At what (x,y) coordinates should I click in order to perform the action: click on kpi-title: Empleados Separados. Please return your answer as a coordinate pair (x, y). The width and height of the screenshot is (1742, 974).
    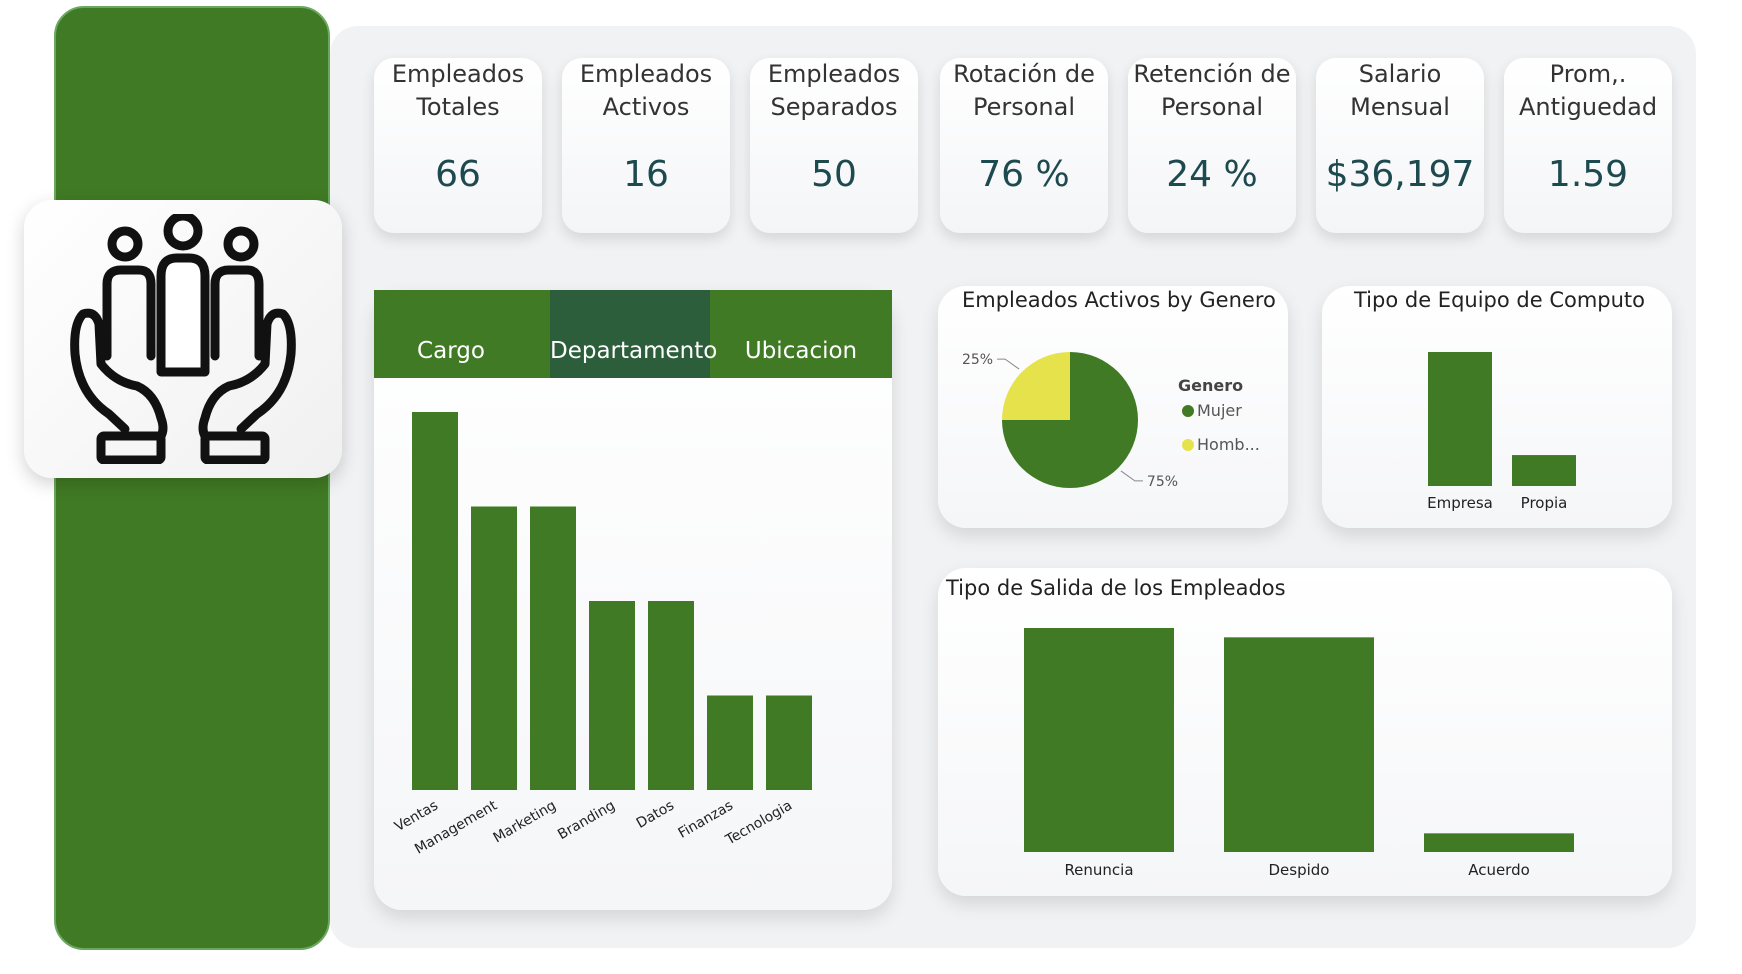
    Looking at the image, I should click on (834, 91).